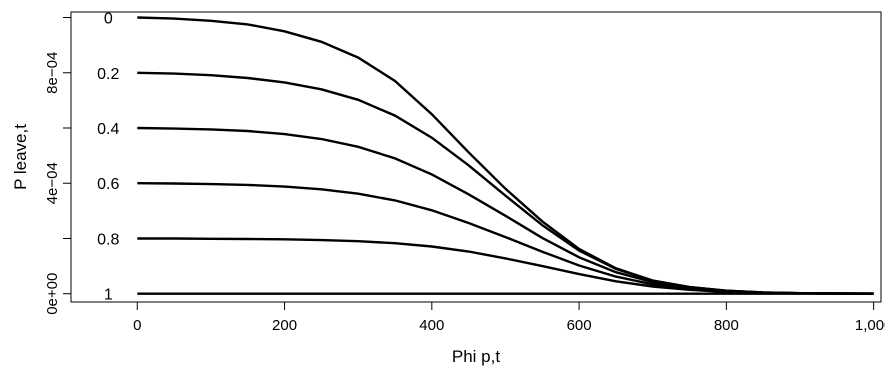 The image size is (885, 371). Describe the element at coordinates (52, 294) in the screenshot. I see `y-tick-label: 0e+00` at that location.